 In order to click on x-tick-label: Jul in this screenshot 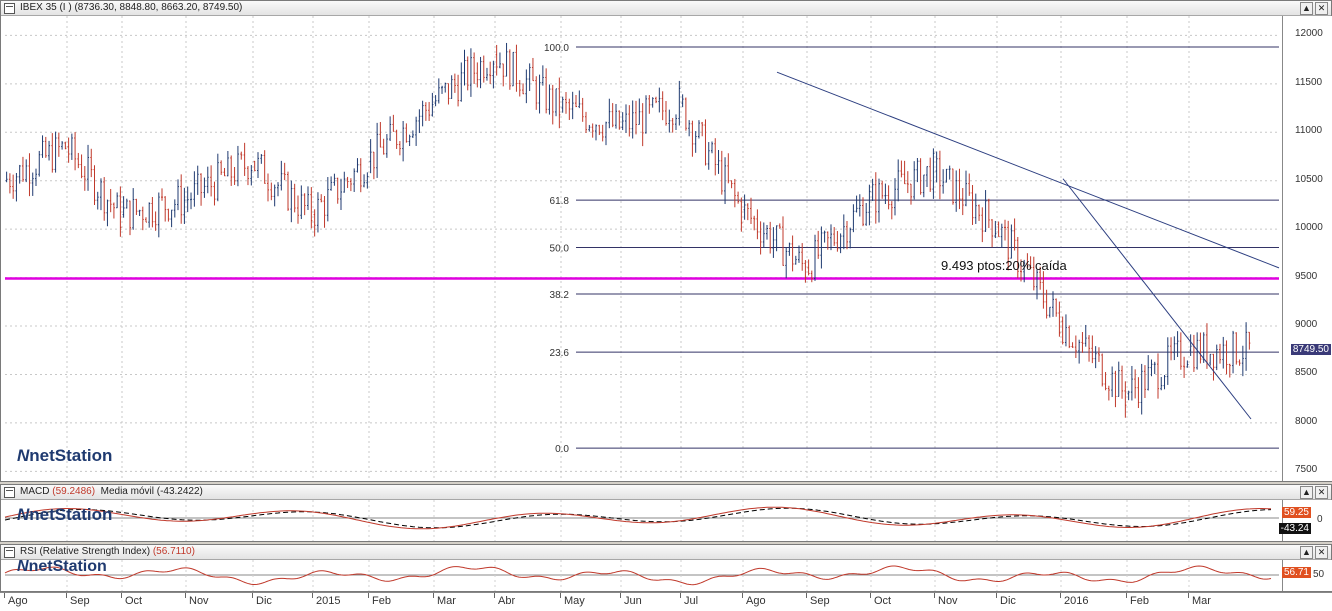, I will do `click(691, 601)`.